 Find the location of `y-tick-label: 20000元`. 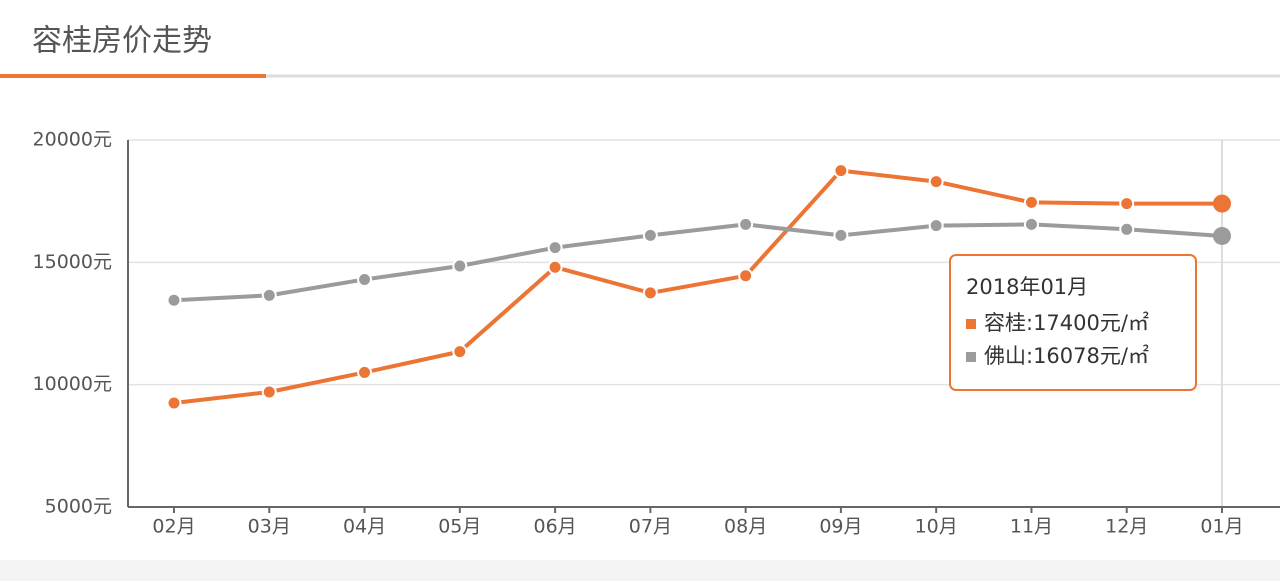

y-tick-label: 20000元 is located at coordinates (72, 140).